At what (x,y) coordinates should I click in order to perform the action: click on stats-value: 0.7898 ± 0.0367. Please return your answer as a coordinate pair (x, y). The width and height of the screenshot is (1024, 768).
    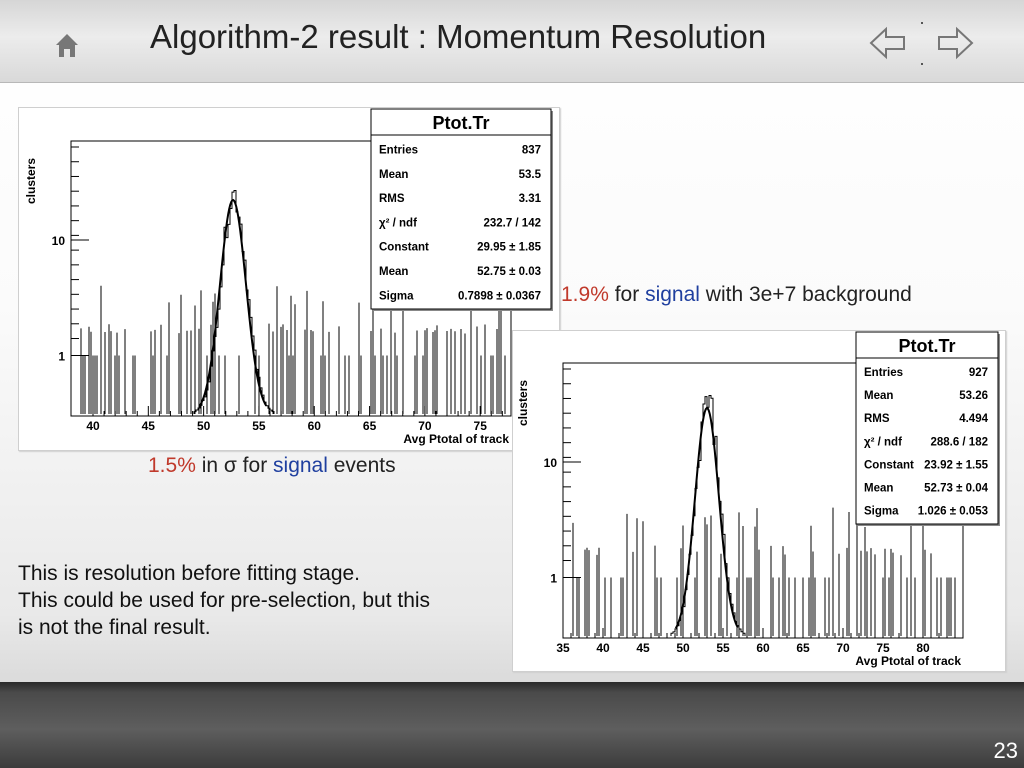
    Looking at the image, I should click on (499, 296).